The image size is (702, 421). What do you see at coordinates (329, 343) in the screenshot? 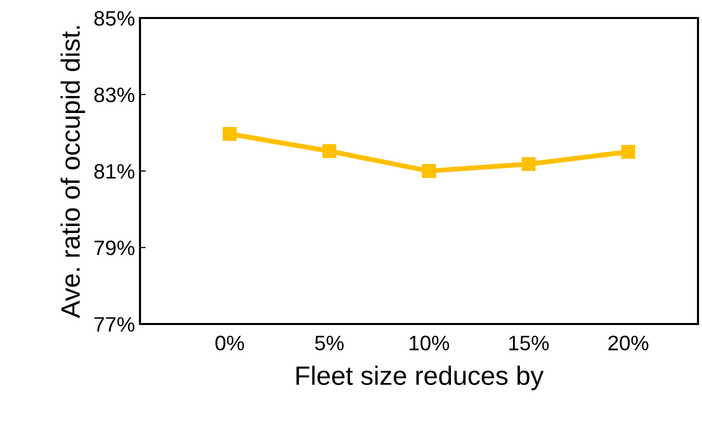
I see `x-tick-label: 5%` at bounding box center [329, 343].